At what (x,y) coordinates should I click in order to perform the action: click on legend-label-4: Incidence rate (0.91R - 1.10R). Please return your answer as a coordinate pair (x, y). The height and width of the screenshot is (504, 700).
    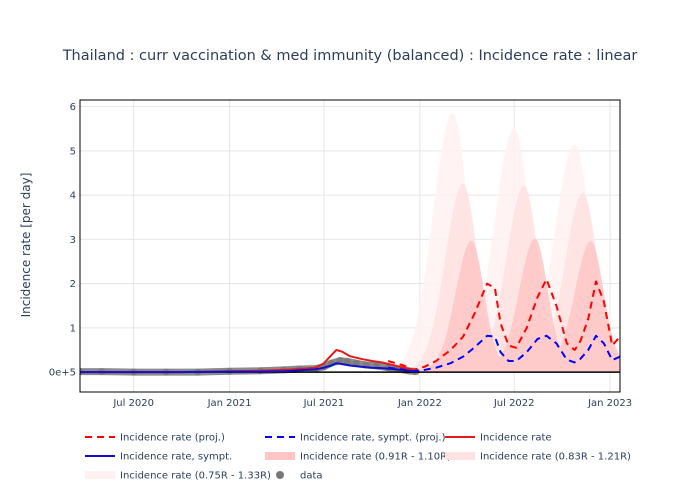
    Looking at the image, I should click on (375, 457).